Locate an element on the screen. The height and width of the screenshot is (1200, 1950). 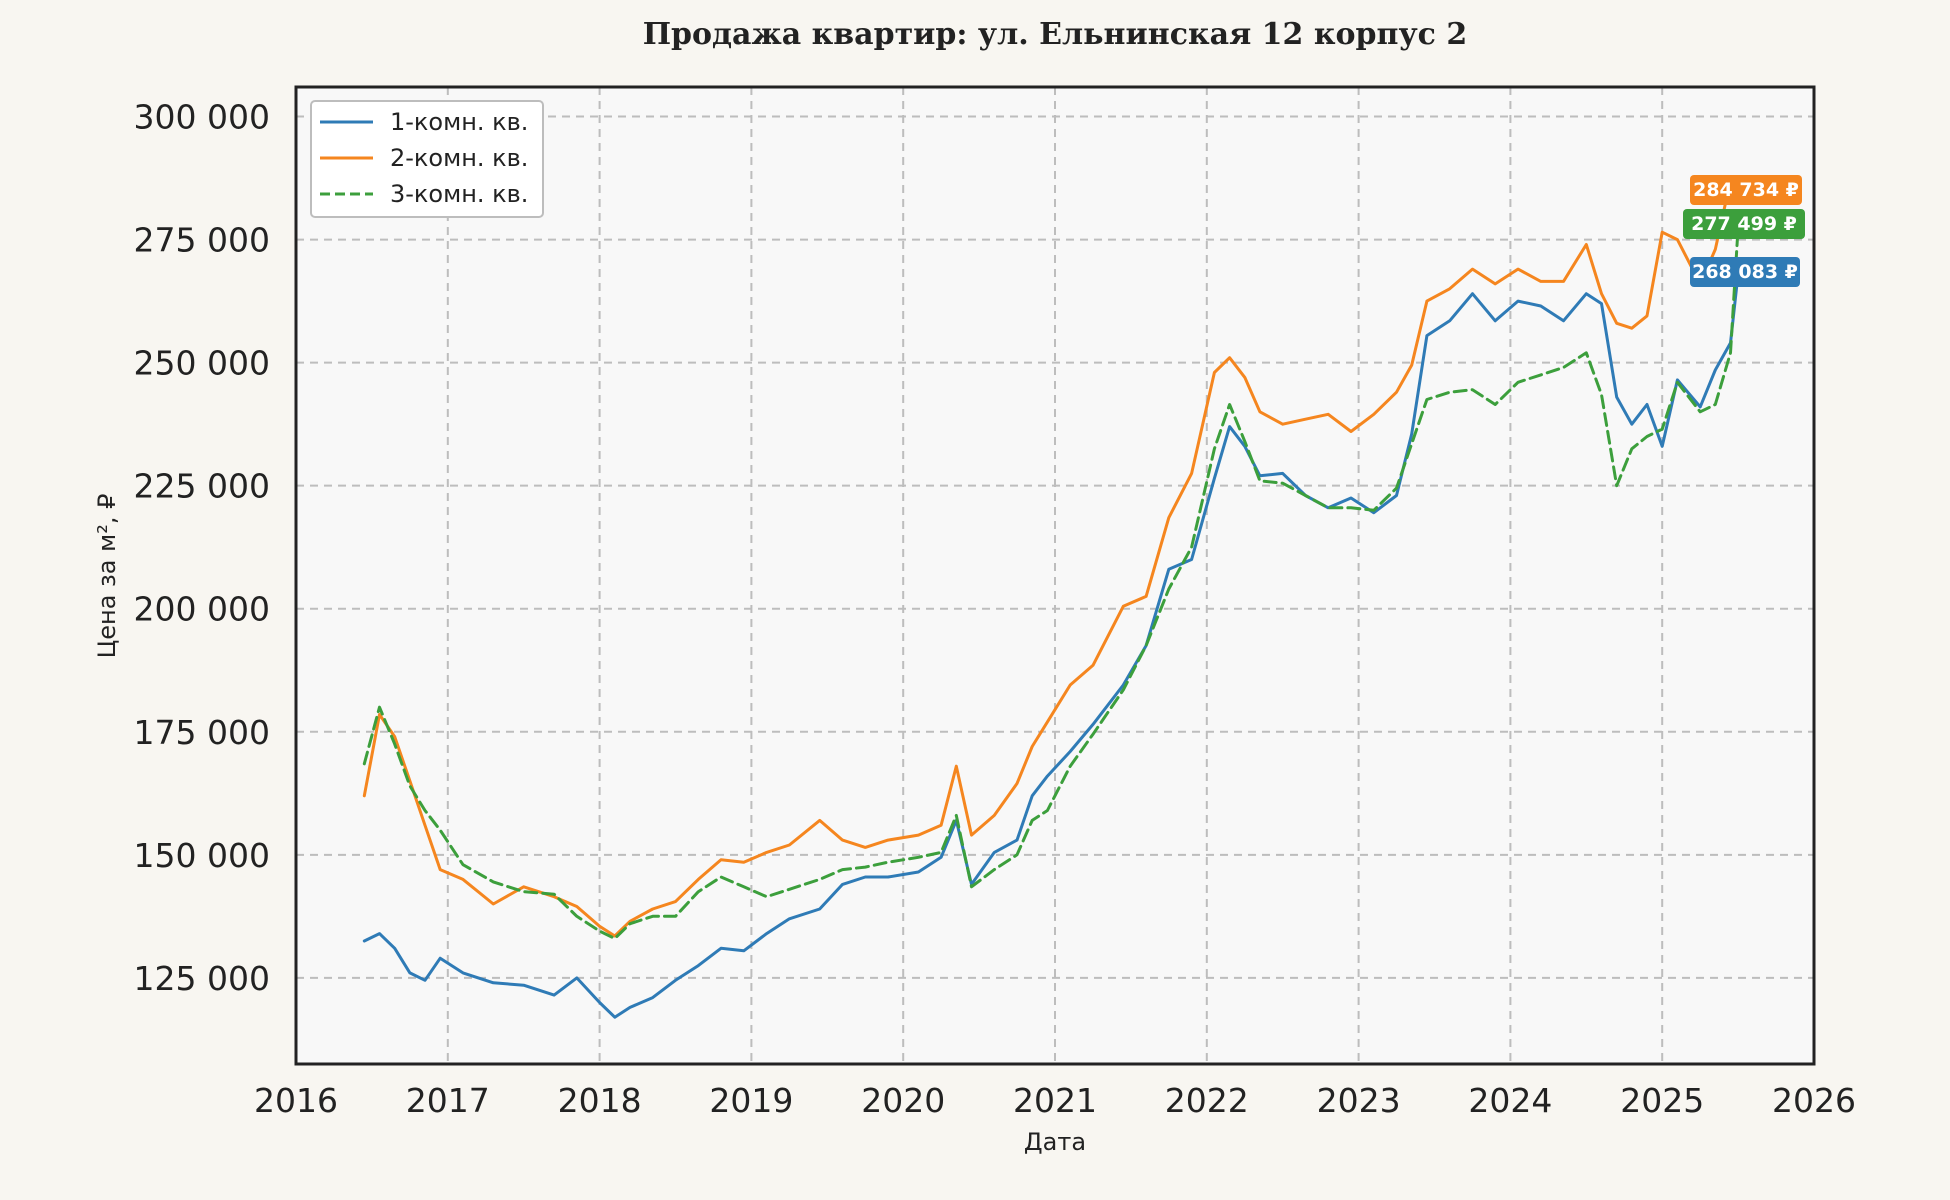
latest-value-badges: 284 734 ₽ 277 499 ₽ 268 083 ₽ is located at coordinates (1744, 231).